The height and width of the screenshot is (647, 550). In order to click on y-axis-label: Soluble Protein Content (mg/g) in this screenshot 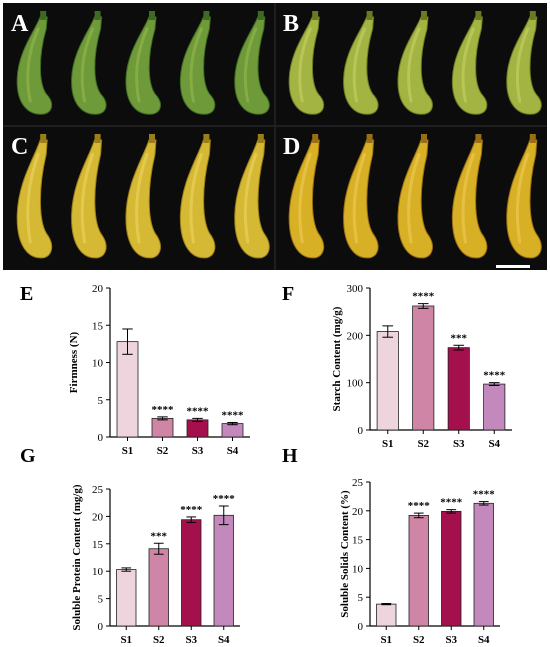, I will do `click(77, 557)`.